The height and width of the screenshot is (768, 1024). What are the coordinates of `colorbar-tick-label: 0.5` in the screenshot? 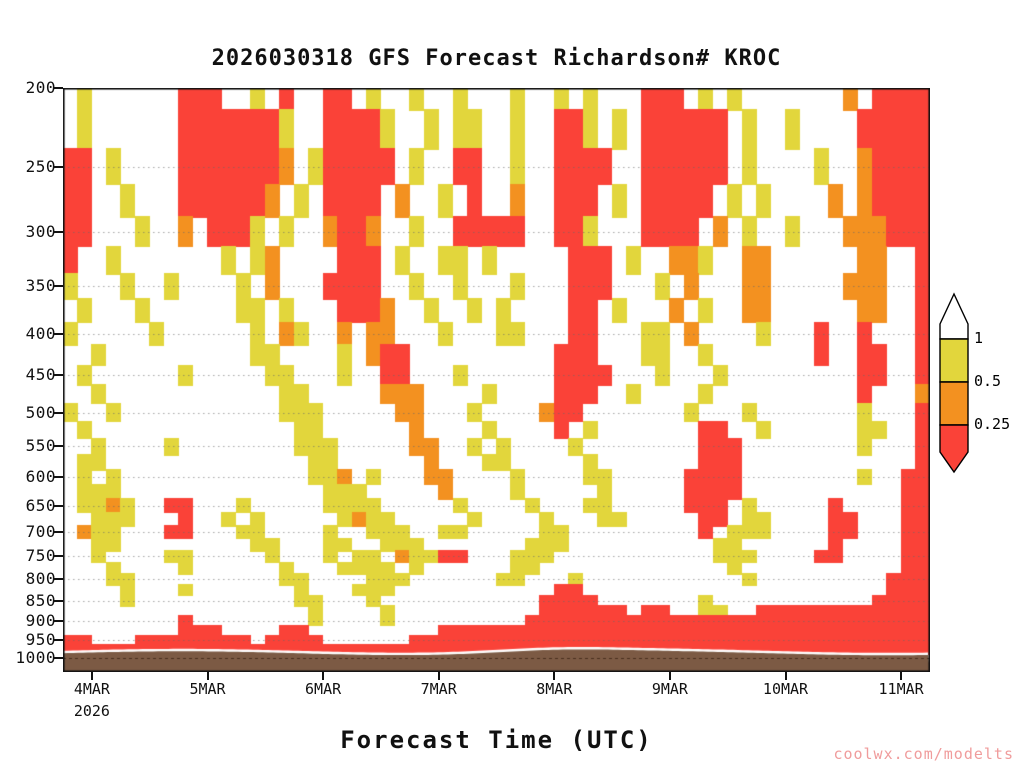 It's located at (987, 381).